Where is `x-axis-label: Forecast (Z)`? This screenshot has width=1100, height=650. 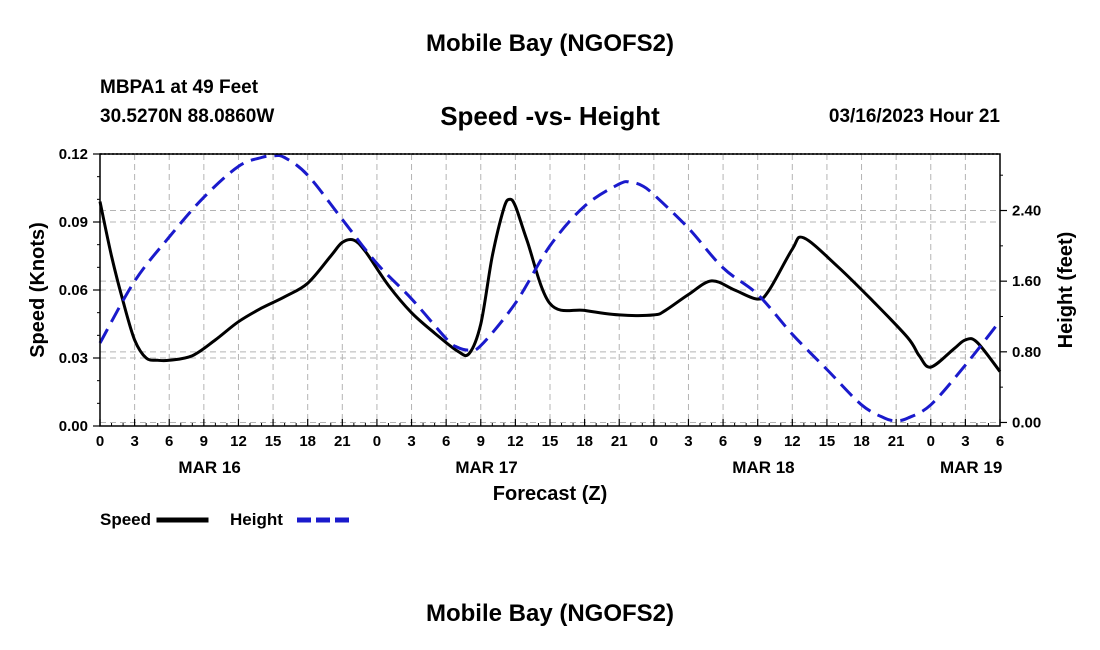 x-axis-label: Forecast (Z) is located at coordinates (550, 494).